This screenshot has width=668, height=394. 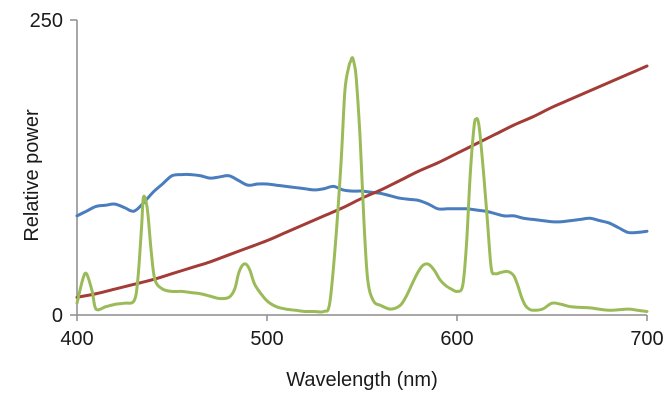 What do you see at coordinates (57, 316) in the screenshot?
I see `y-tick-label: 0` at bounding box center [57, 316].